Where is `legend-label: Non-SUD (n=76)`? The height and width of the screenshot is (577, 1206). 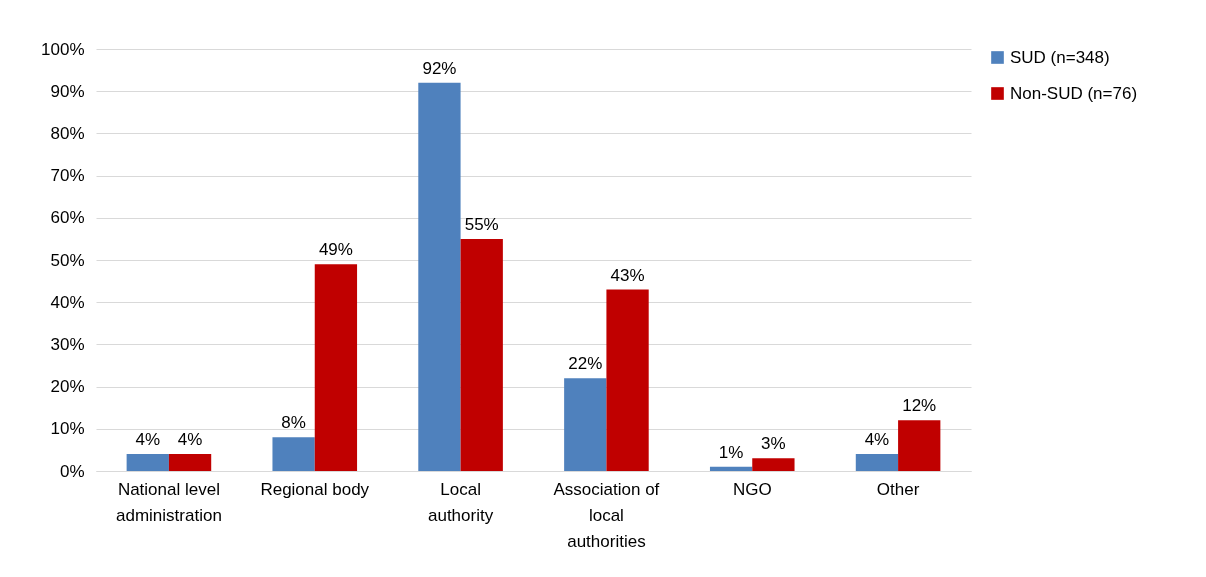 legend-label: Non-SUD (n=76) is located at coordinates (1074, 93).